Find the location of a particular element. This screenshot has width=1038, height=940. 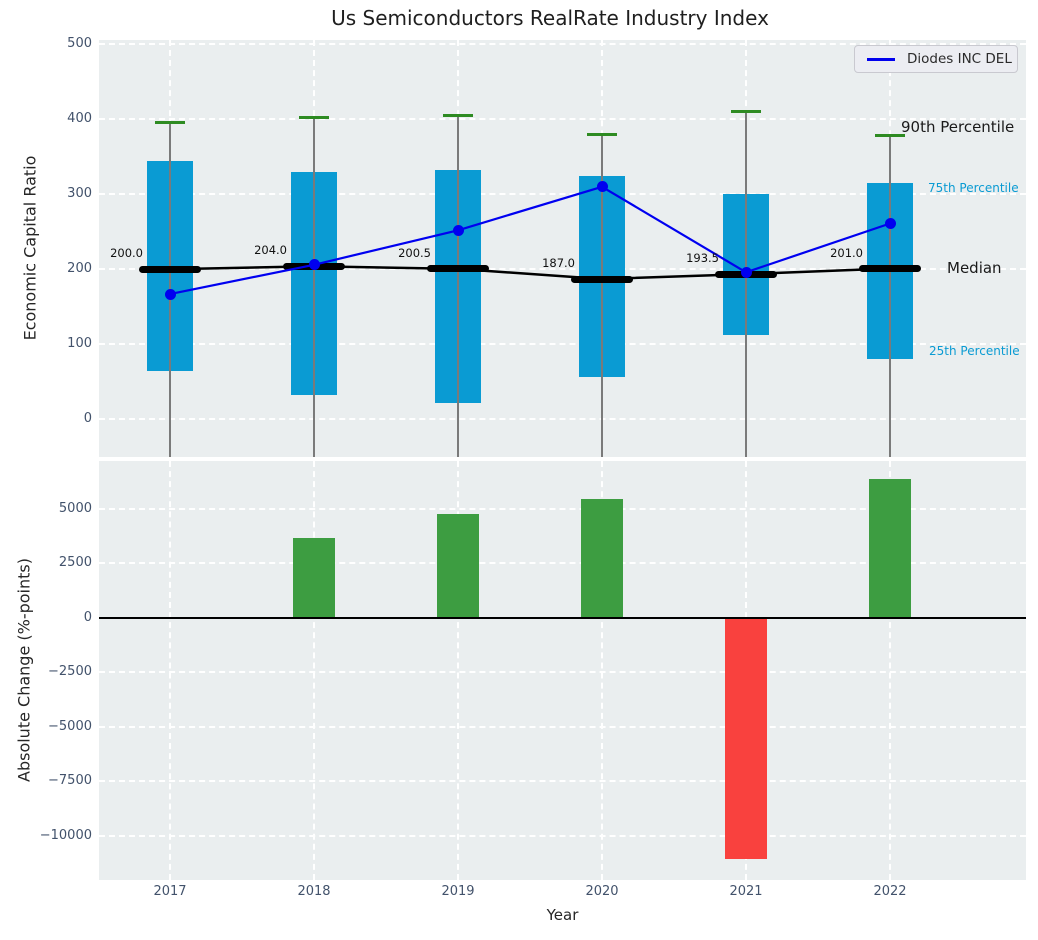

p90-cap-2022 is located at coordinates (890, 136).